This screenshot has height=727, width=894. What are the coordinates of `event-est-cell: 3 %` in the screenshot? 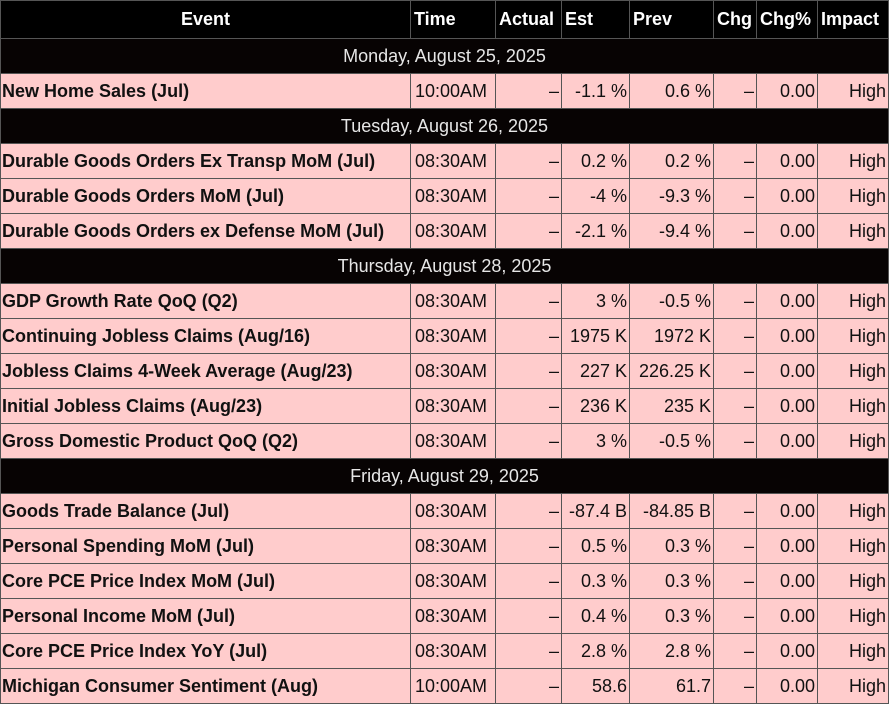 It's located at (595, 301).